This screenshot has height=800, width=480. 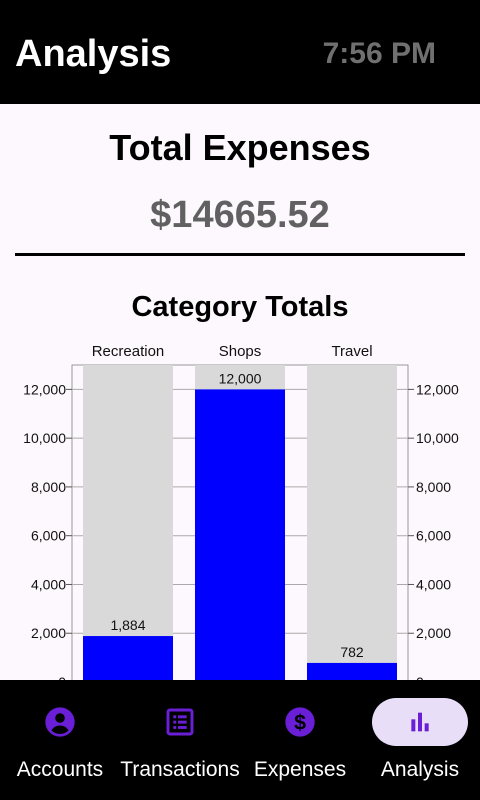 What do you see at coordinates (240, 351) in the screenshot?
I see `category-label: Shops` at bounding box center [240, 351].